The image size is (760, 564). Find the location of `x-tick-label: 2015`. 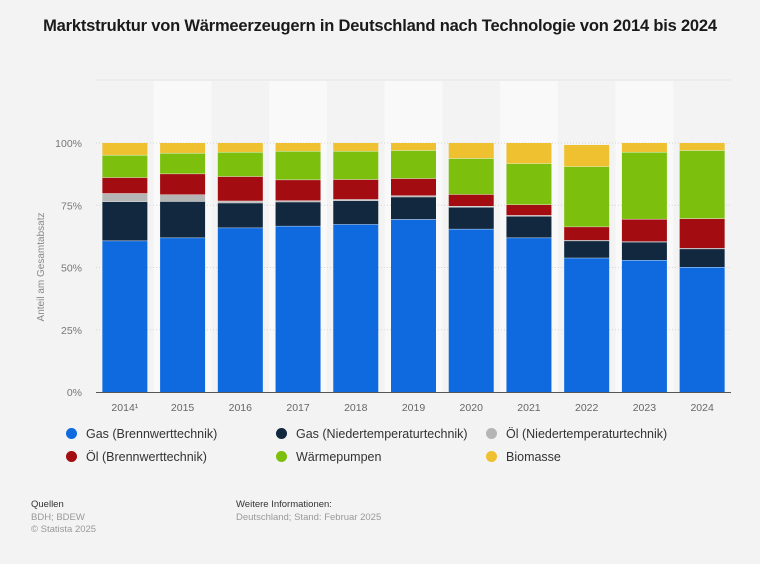

x-tick-label: 2015 is located at coordinates (183, 408).